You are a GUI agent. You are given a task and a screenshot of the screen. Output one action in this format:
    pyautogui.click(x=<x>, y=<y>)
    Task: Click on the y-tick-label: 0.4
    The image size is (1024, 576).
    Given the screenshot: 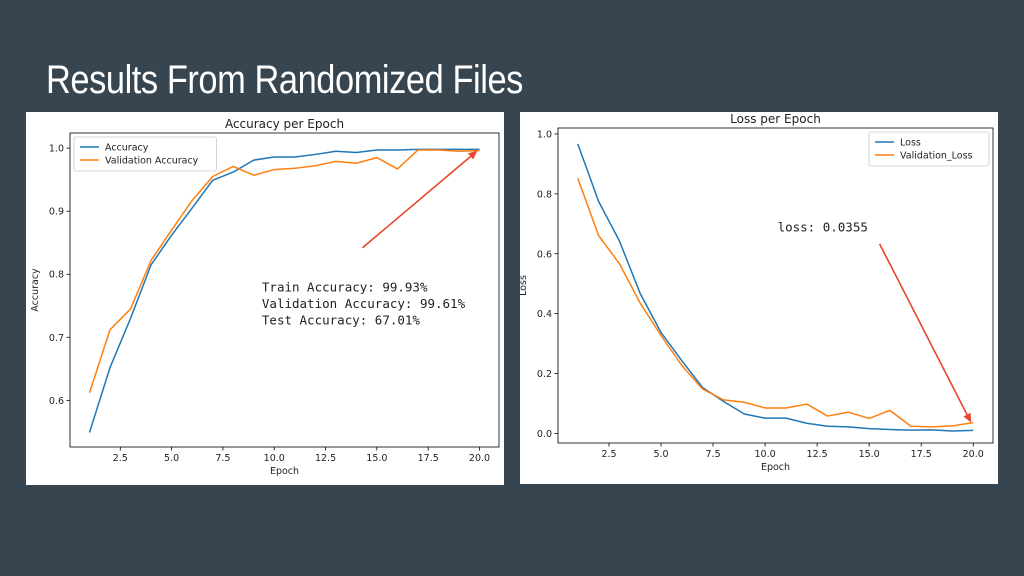 What is the action you would take?
    pyautogui.click(x=544, y=314)
    